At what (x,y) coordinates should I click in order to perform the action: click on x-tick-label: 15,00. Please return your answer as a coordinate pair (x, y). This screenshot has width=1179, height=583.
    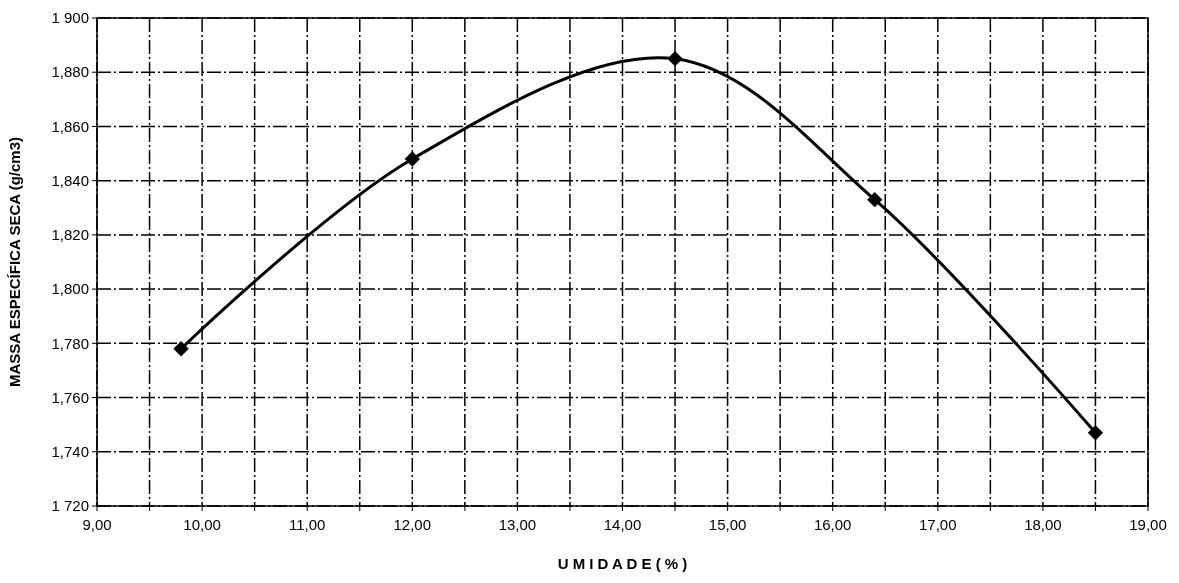
    Looking at the image, I should click on (727, 524).